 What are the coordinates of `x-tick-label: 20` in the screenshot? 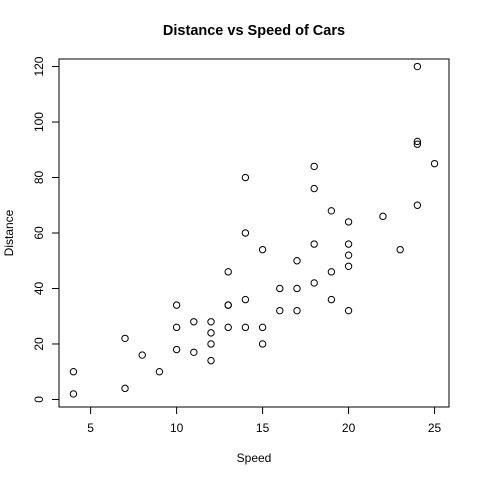 It's located at (349, 428).